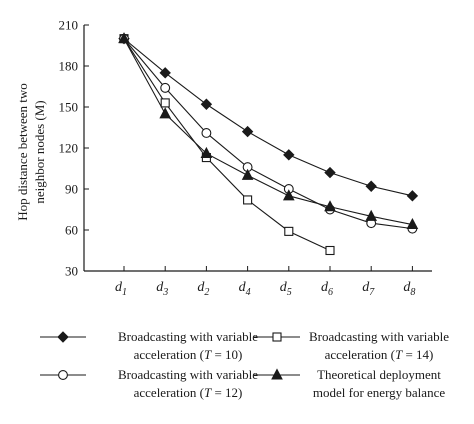 The height and width of the screenshot is (424, 474). What do you see at coordinates (69, 25) in the screenshot?
I see `y-tick-label: 210` at bounding box center [69, 25].